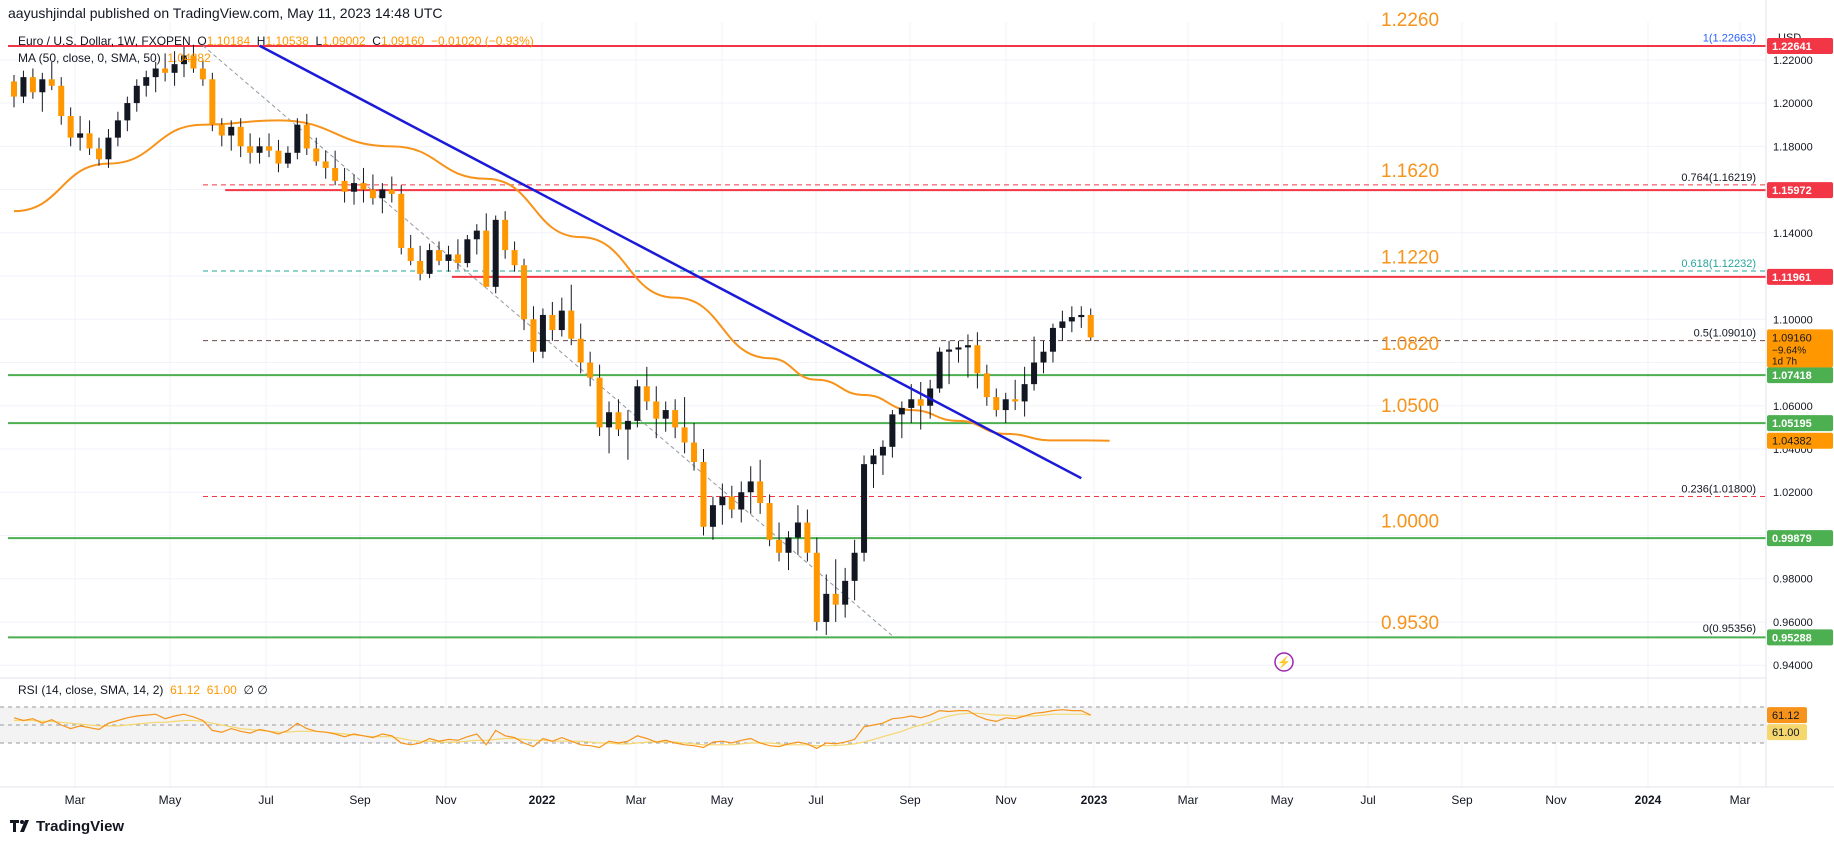 This screenshot has height=845, width=1834. I want to click on fib-label: 0(0.95356), so click(1729, 629).